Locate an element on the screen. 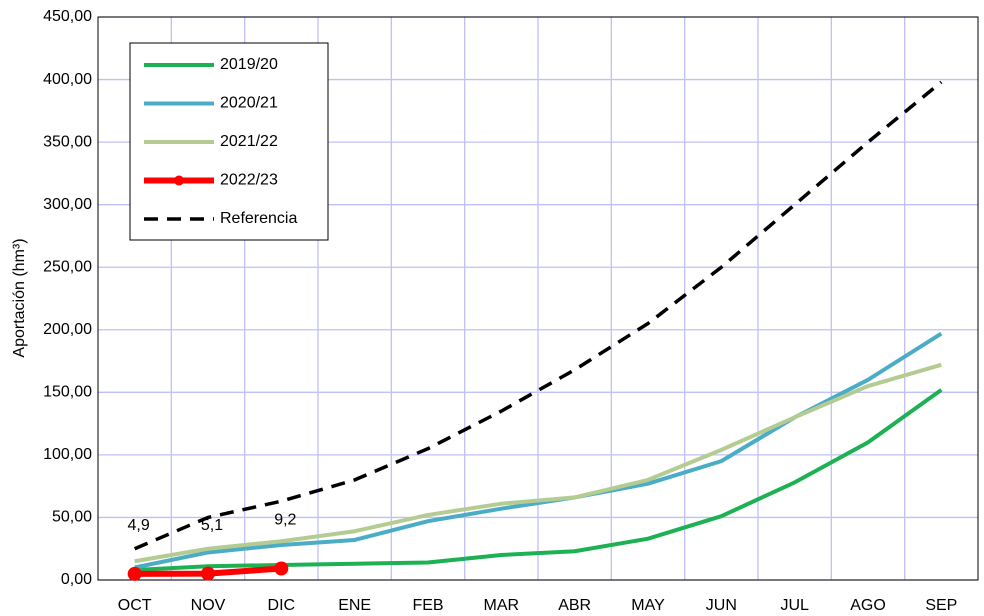  y-tick-label: 50,00 is located at coordinates (72, 517).